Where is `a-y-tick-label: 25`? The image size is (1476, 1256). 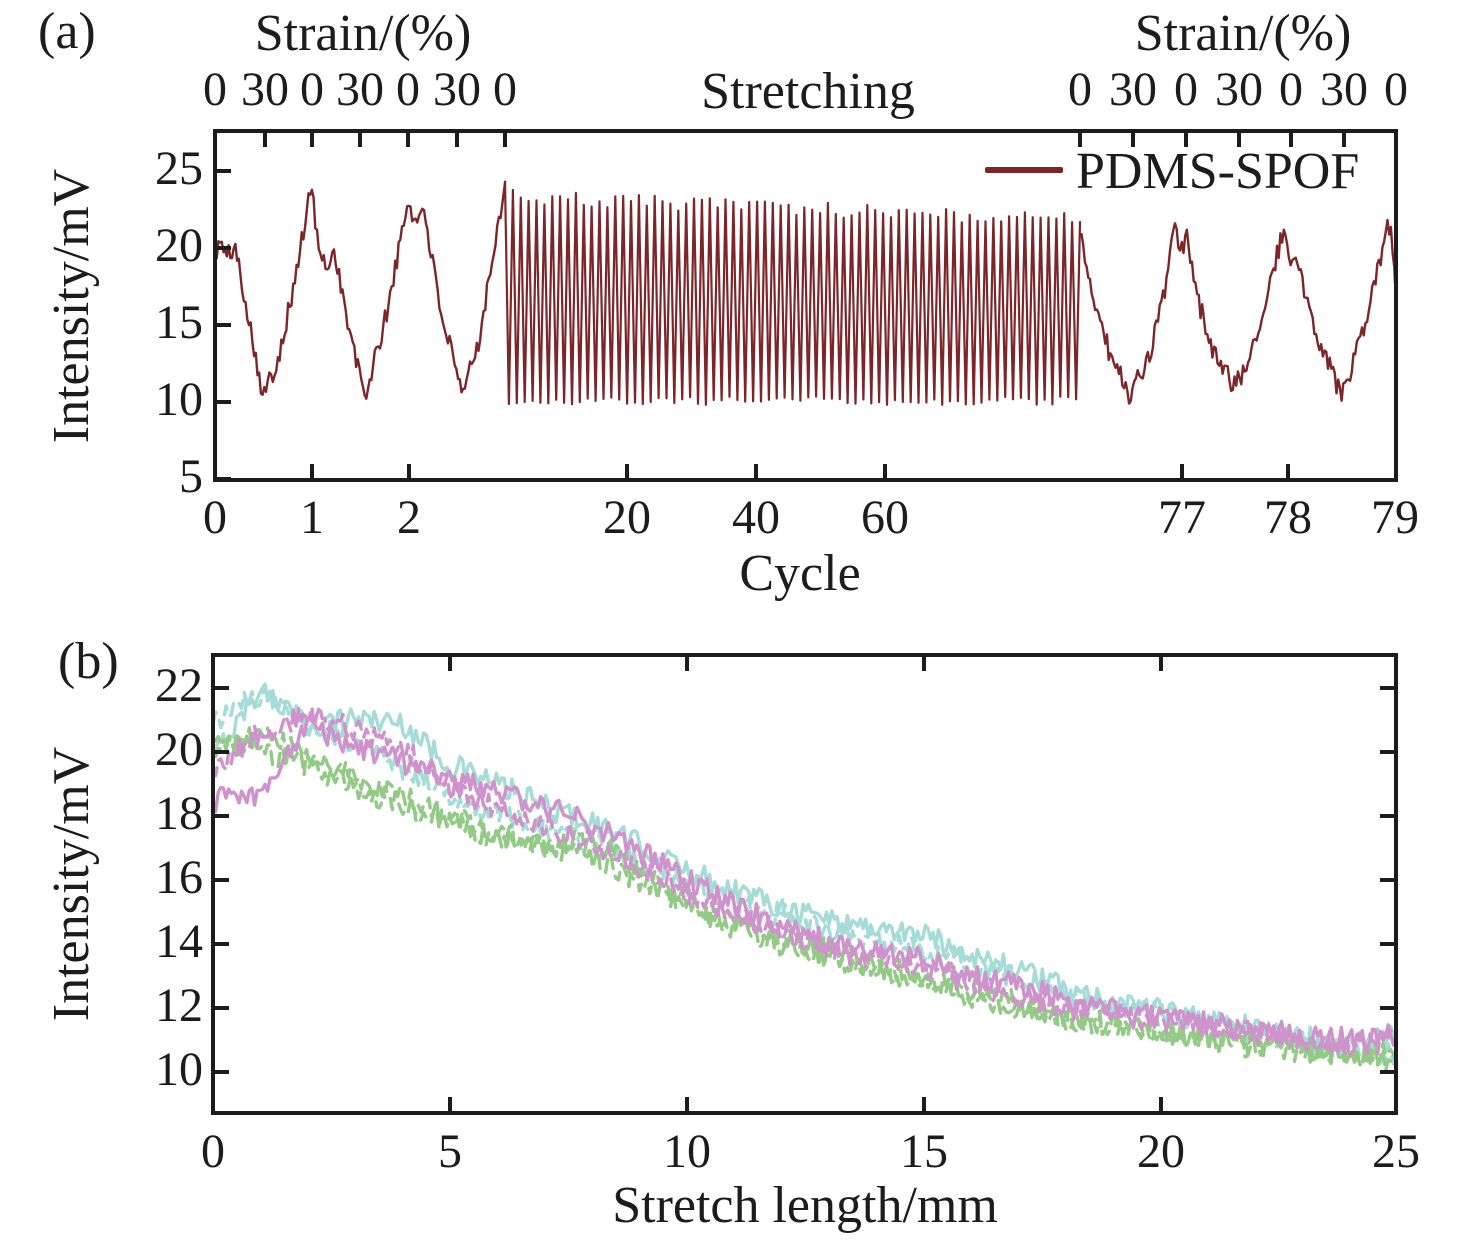
a-y-tick-label: 25 is located at coordinates (179, 168).